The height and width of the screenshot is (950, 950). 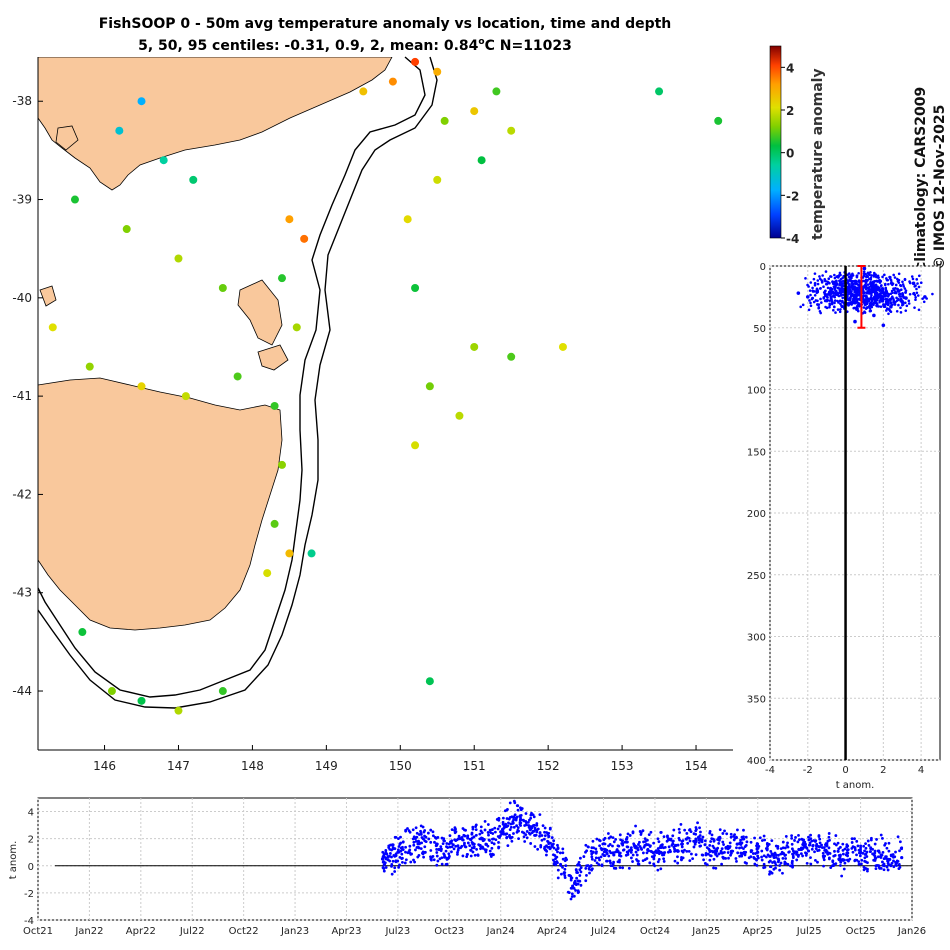 What do you see at coordinates (921, 178) in the screenshot?
I see `climatology-label: climatology: CARS2009` at bounding box center [921, 178].